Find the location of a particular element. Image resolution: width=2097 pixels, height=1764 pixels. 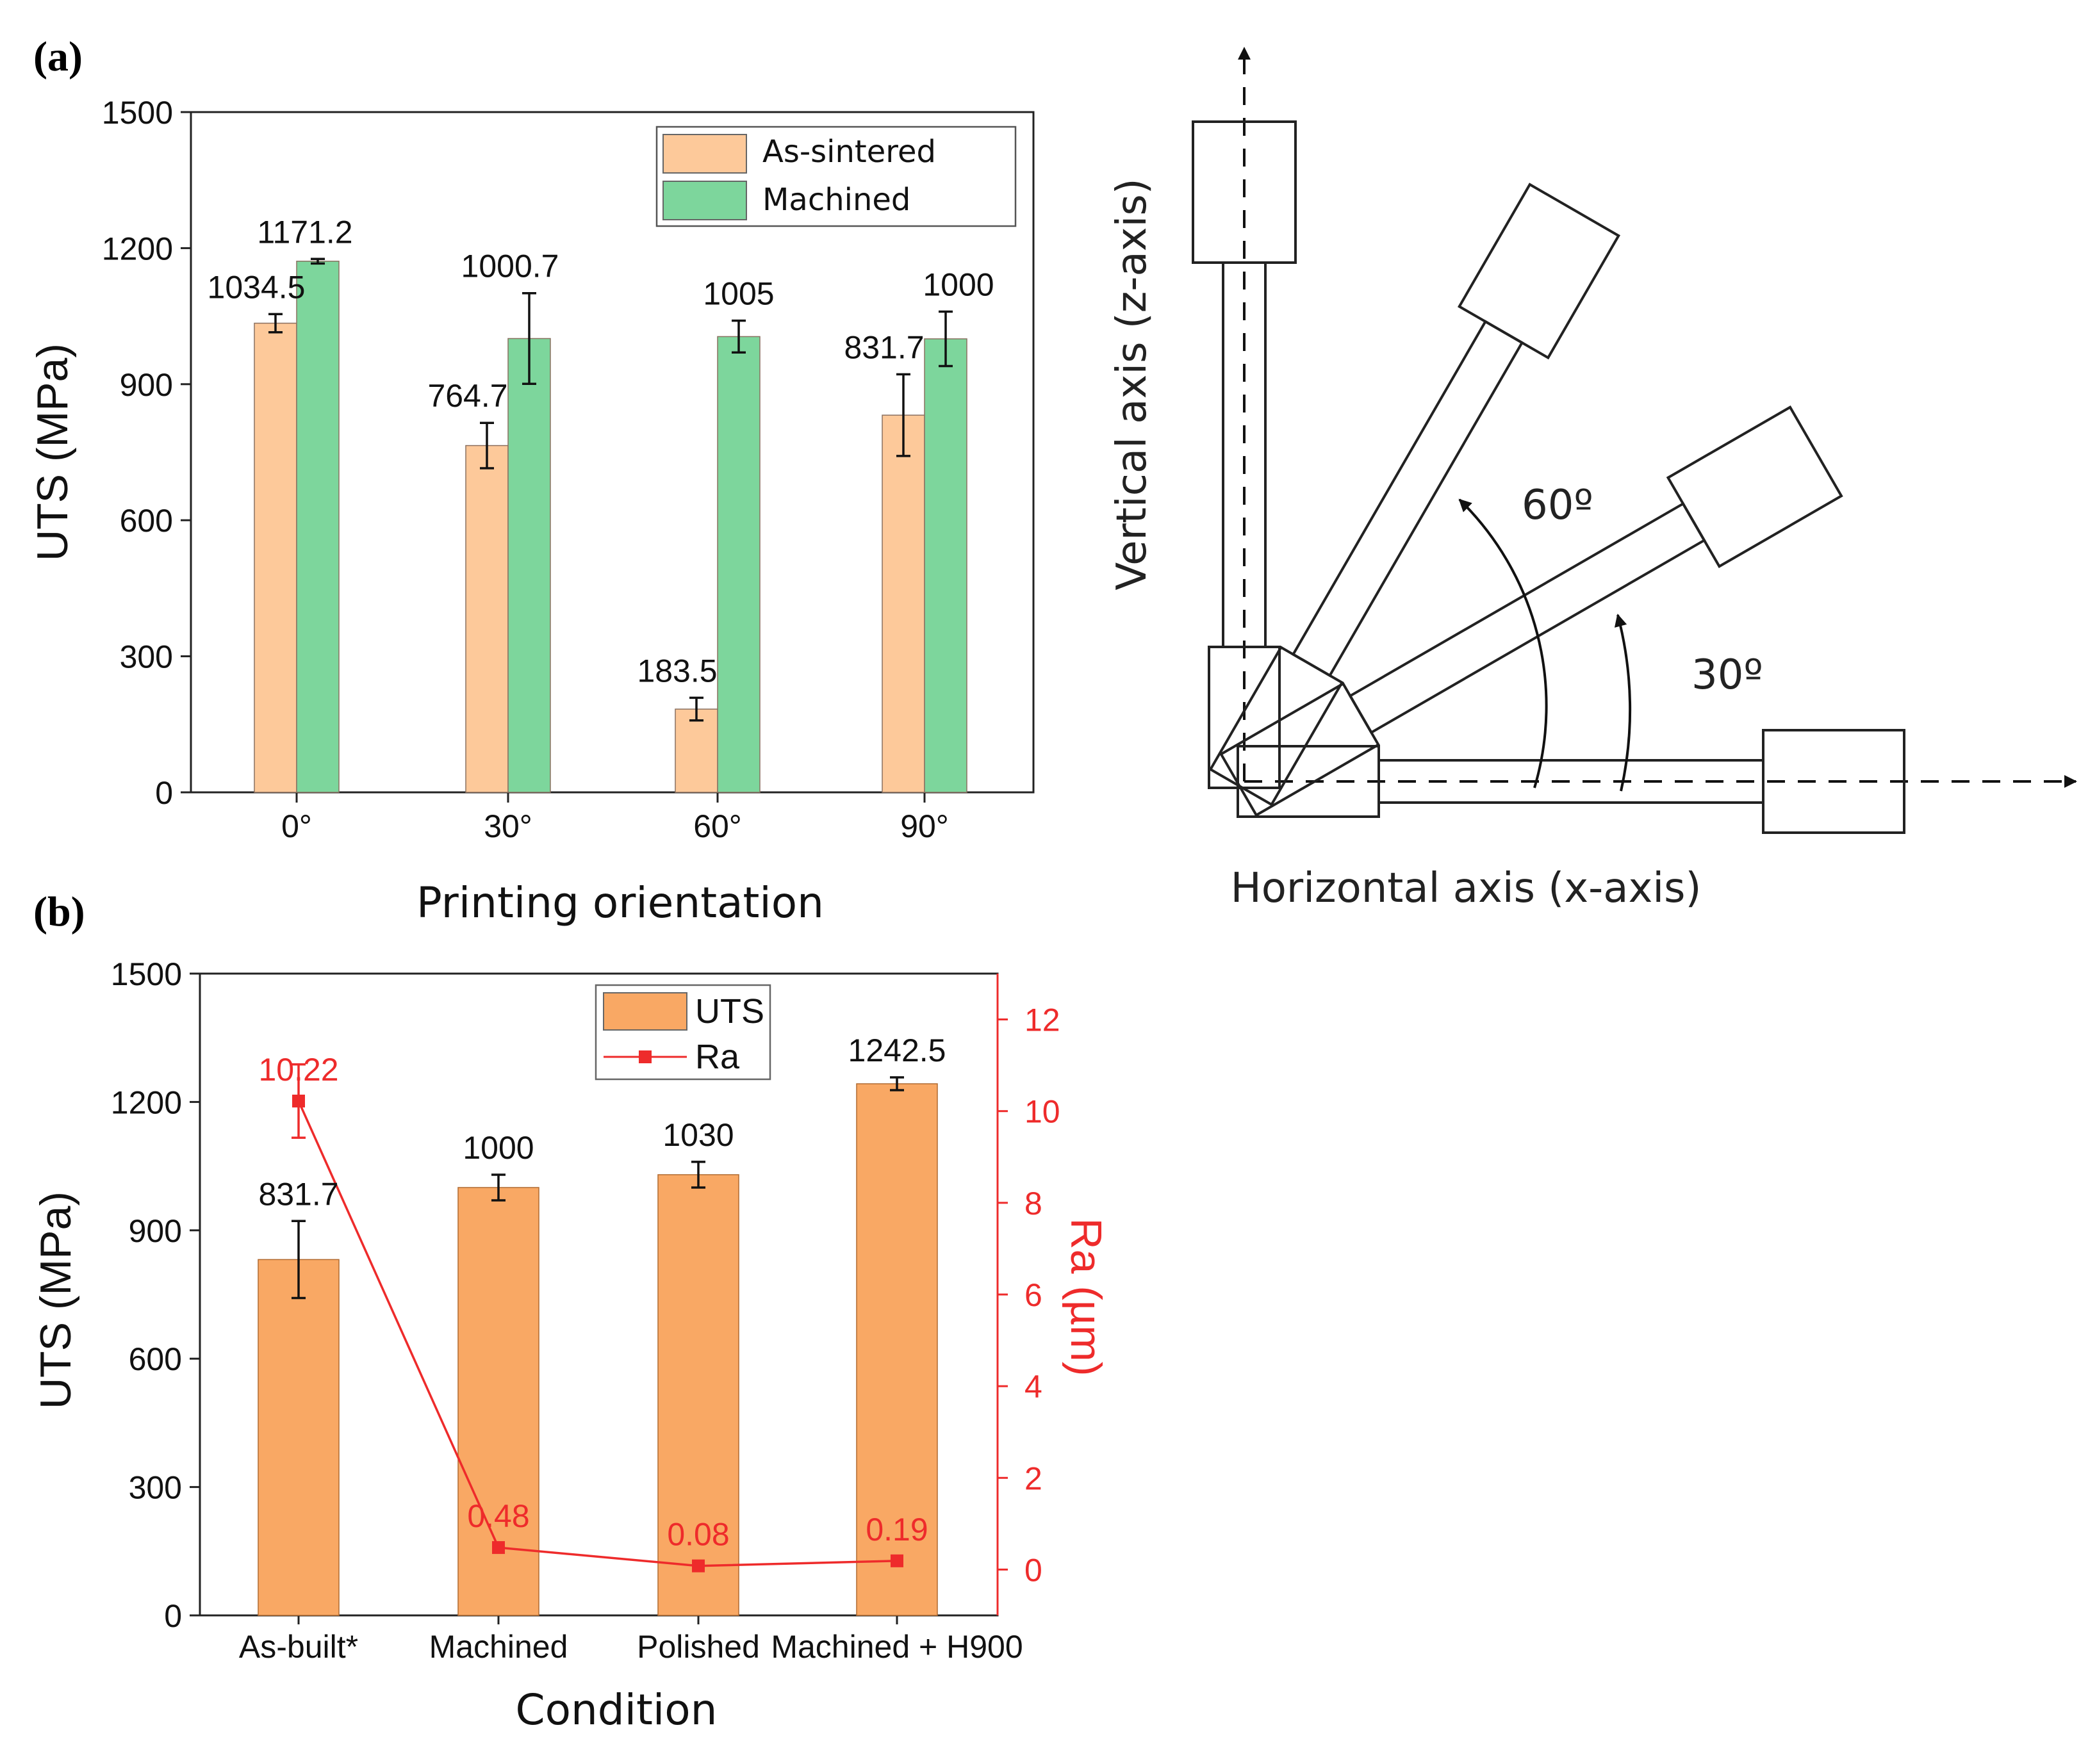

data-label: 183.5 is located at coordinates (677, 671).